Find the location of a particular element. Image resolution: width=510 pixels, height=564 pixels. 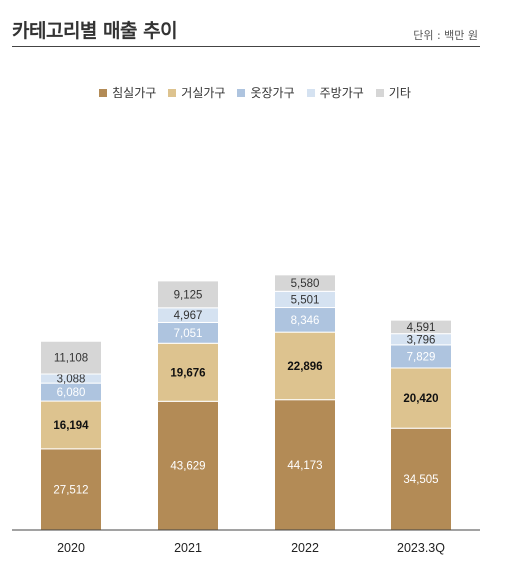

data-label: 11,108 is located at coordinates (71, 359).